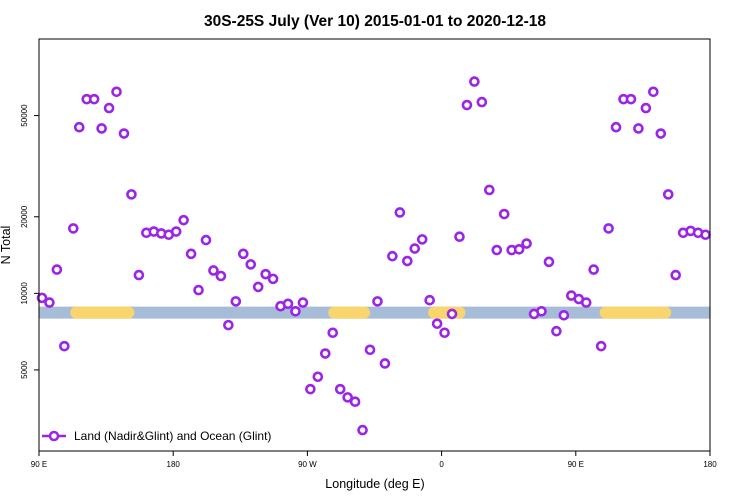 The width and height of the screenshot is (750, 500). Describe the element at coordinates (441, 464) in the screenshot. I see `x-tick-label: 0` at that location.